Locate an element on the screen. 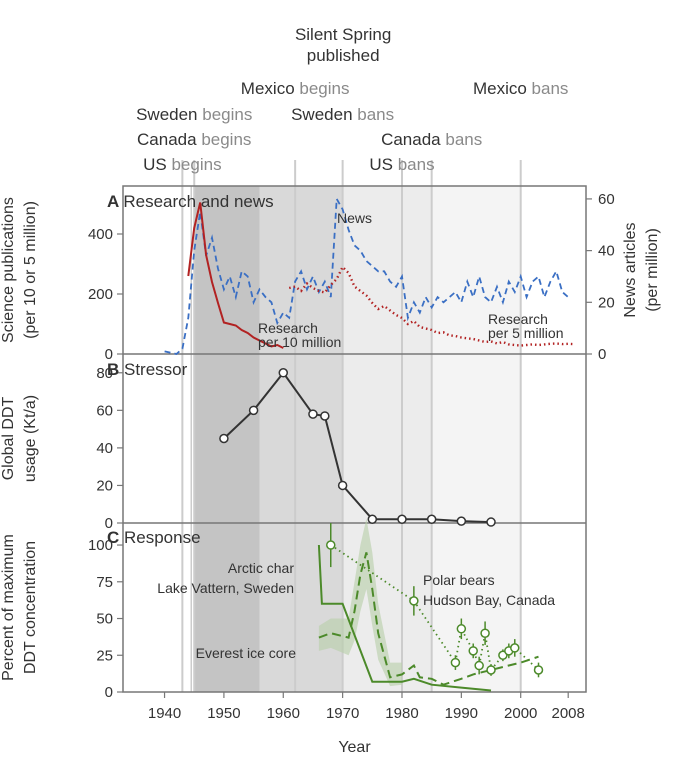 The image size is (677, 758). panel-b-y-tick-label: 60 is located at coordinates (104, 410).